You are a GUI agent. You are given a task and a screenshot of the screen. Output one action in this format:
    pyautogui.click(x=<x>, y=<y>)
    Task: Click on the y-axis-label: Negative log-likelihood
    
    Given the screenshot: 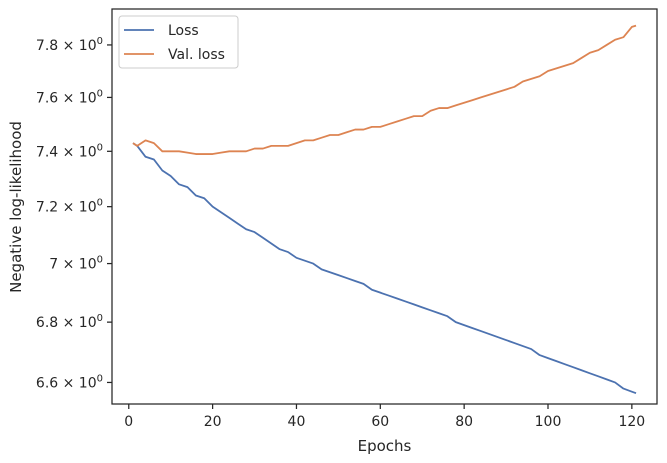 What is the action you would take?
    pyautogui.click(x=16, y=207)
    